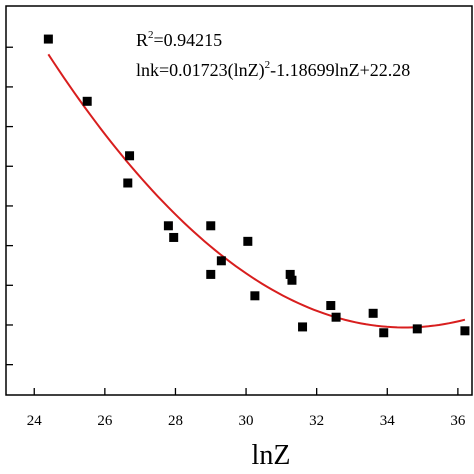 Image resolution: width=474 pixels, height=474 pixels. What do you see at coordinates (268, 65) in the screenshot?
I see `fit-equation-exponent: 2` at bounding box center [268, 65].